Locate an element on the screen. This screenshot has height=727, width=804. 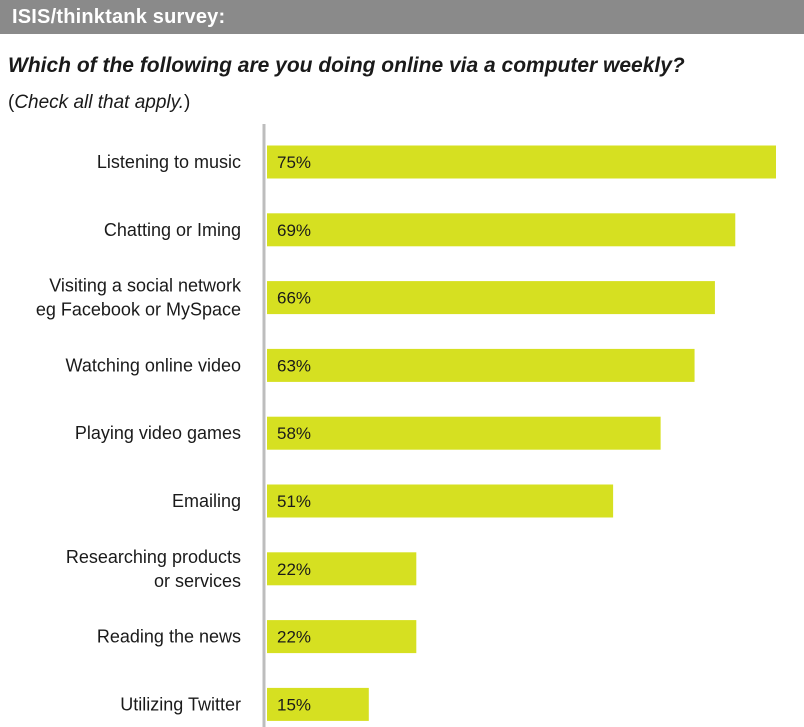
category-label: Reading the news is located at coordinates (169, 637).